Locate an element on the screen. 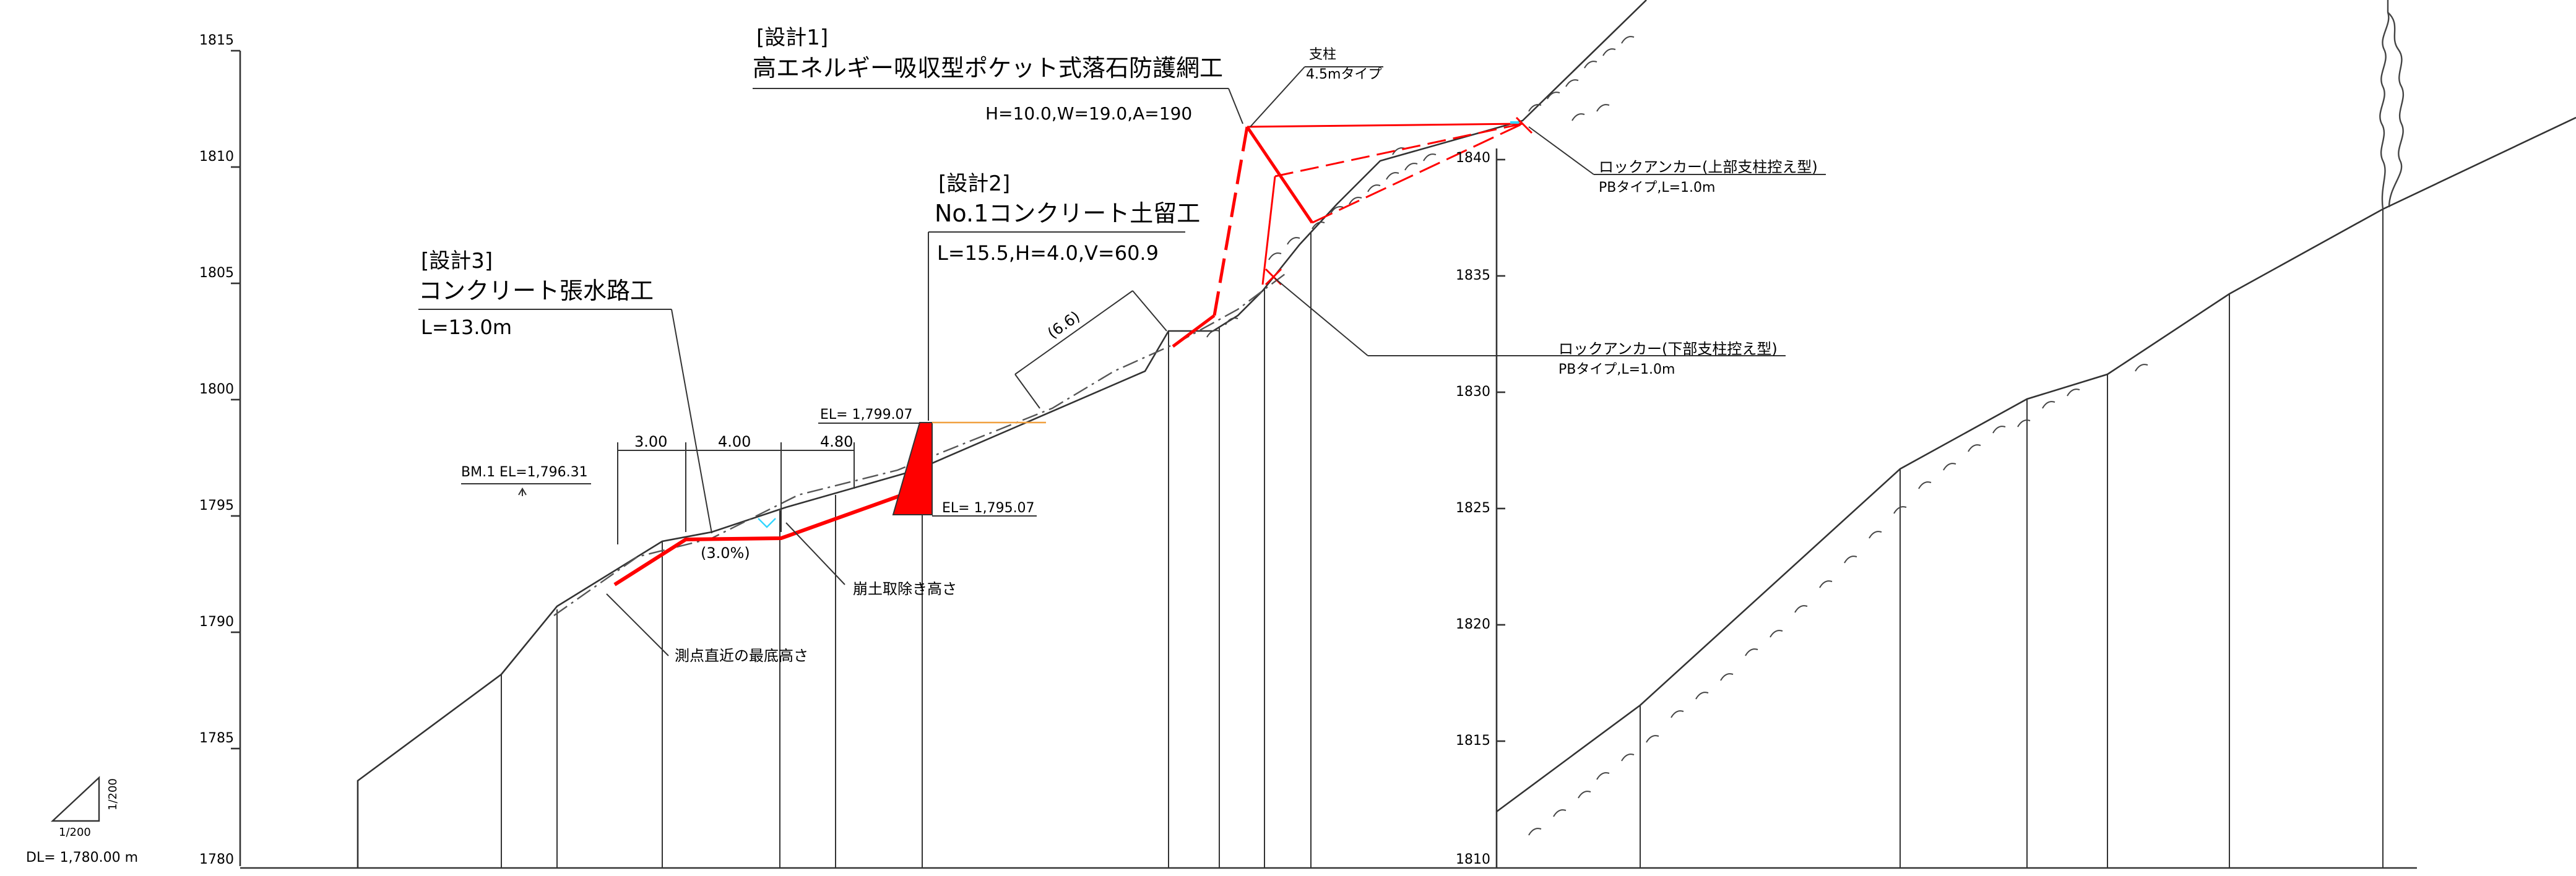 This screenshot has height=876, width=2576. tree-icon is located at coordinates (2392, 105).